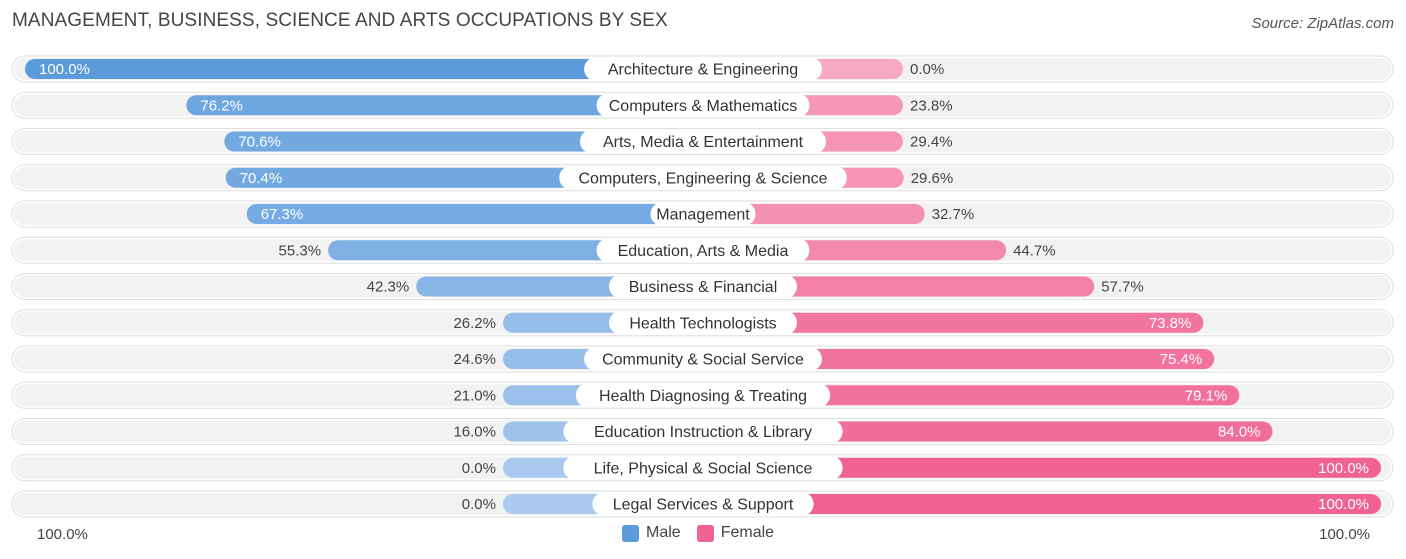 Image resolution: width=1406 pixels, height=559 pixels. What do you see at coordinates (1181, 359) in the screenshot?
I see `female-value-label: 75.4%` at bounding box center [1181, 359].